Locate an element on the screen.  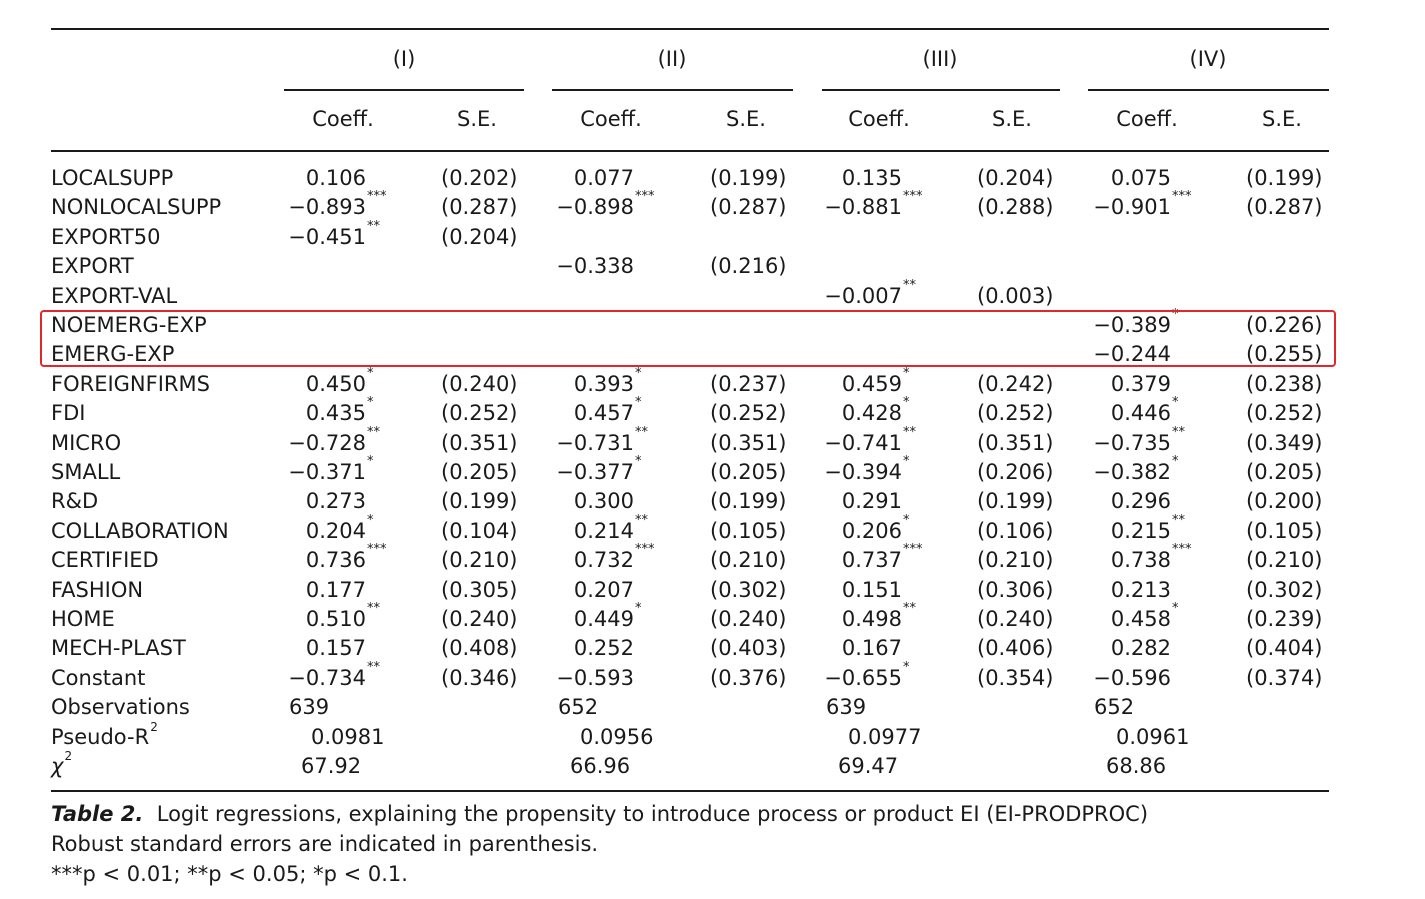
header-rule is located at coordinates (690, 151).